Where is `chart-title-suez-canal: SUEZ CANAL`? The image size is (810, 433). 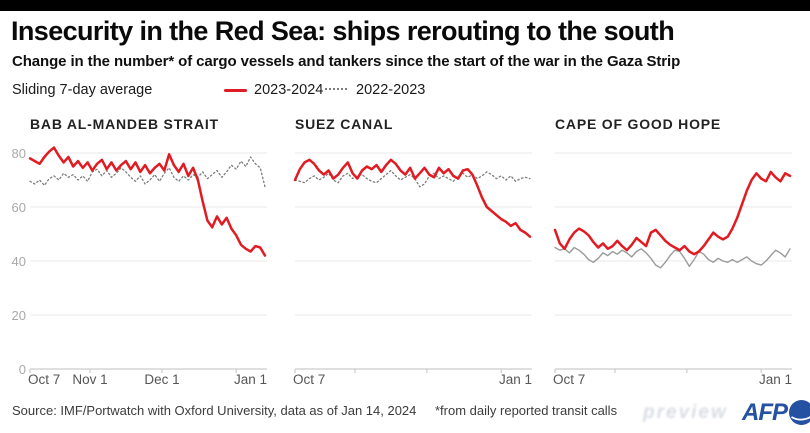
chart-title-suez-canal: SUEZ CANAL is located at coordinates (344, 124).